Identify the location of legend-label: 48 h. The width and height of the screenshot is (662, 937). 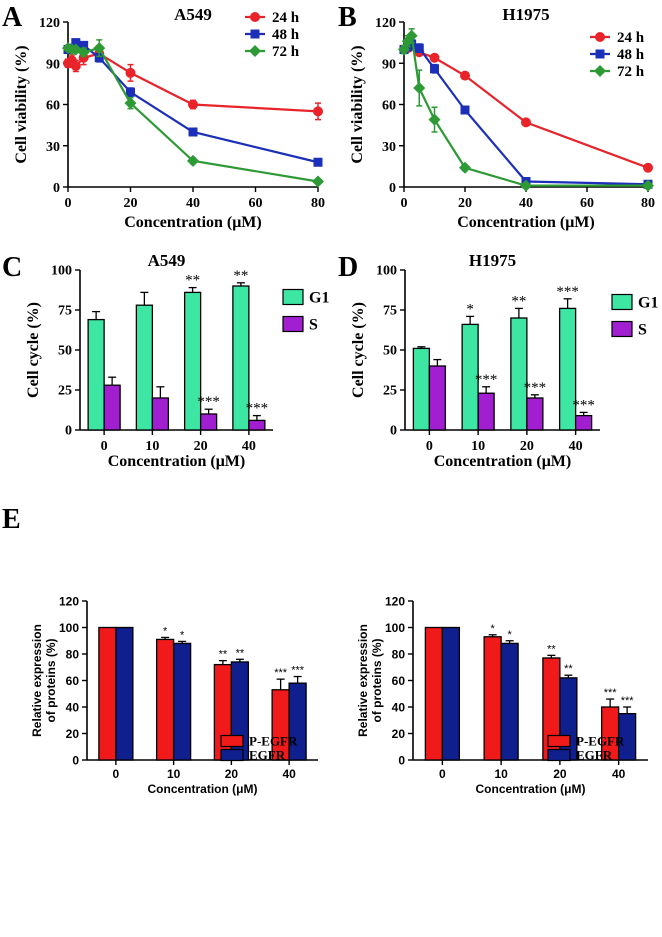
(631, 55).